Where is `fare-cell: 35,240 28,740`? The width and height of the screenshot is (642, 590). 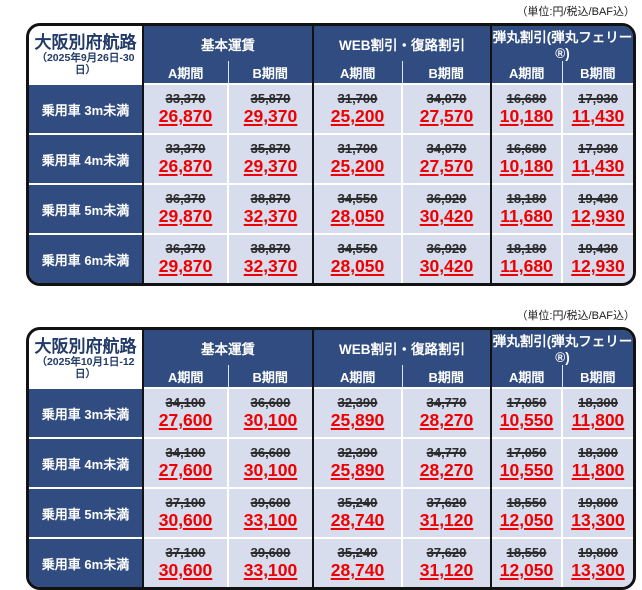 fare-cell: 35,240 28,740 is located at coordinates (357, 562).